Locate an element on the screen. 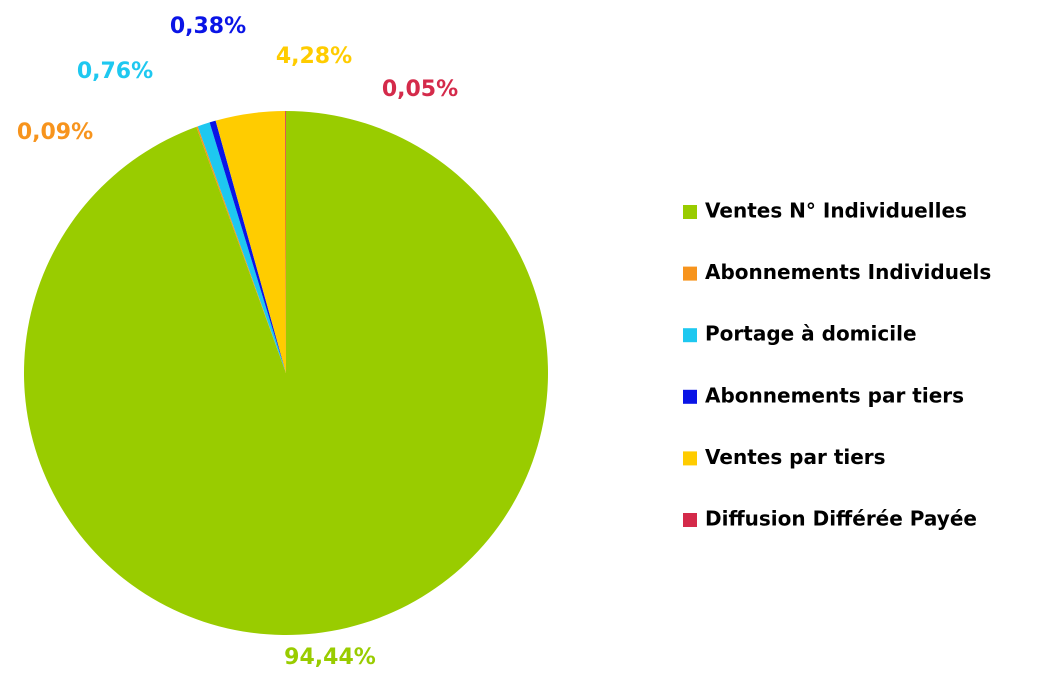  data-label: 4,28% is located at coordinates (314, 56).